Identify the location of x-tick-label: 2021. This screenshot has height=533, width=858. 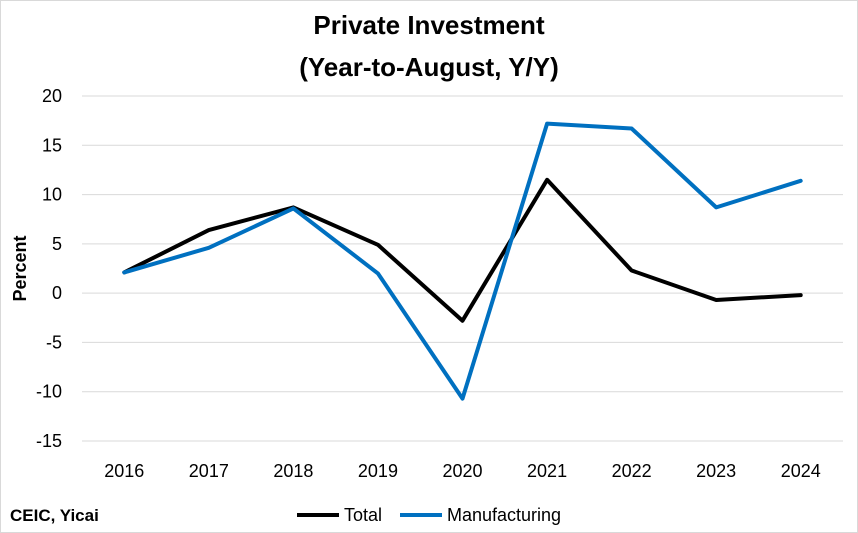
(547, 471).